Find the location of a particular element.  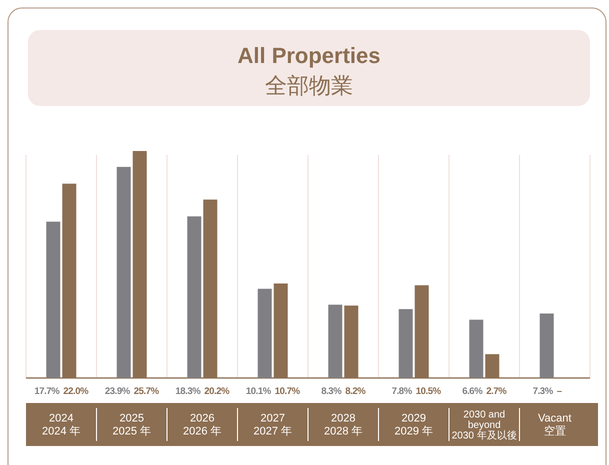

data-label: 8.3% is located at coordinates (331, 391).